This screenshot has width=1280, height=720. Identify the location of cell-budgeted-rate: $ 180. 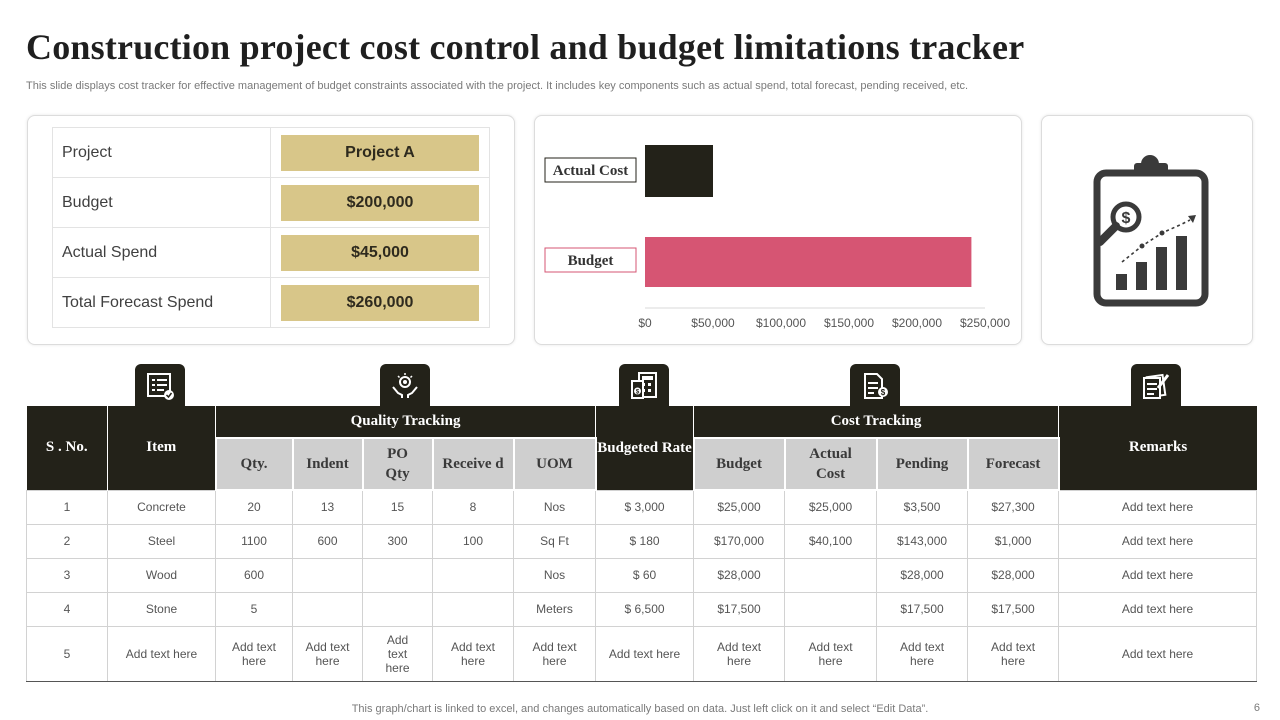
(645, 541).